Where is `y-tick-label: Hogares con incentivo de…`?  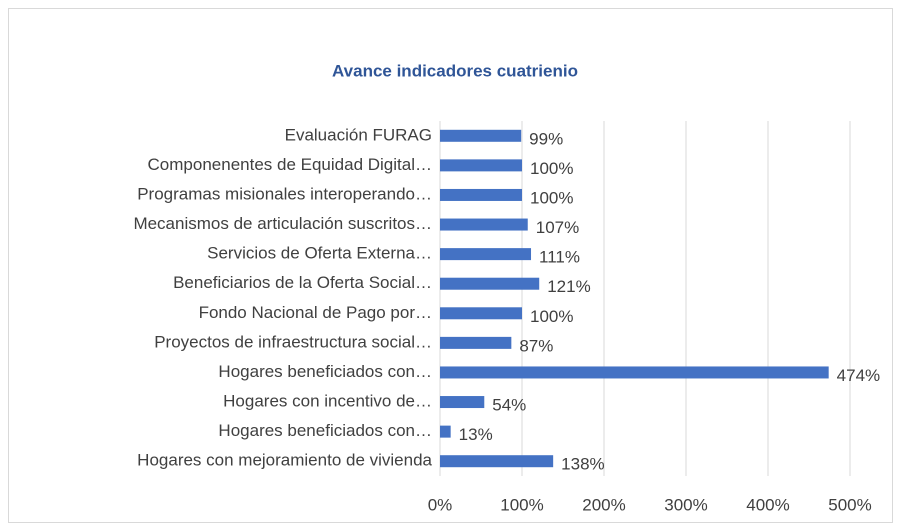
y-tick-label: Hogares con incentivo de… is located at coordinates (327, 401).